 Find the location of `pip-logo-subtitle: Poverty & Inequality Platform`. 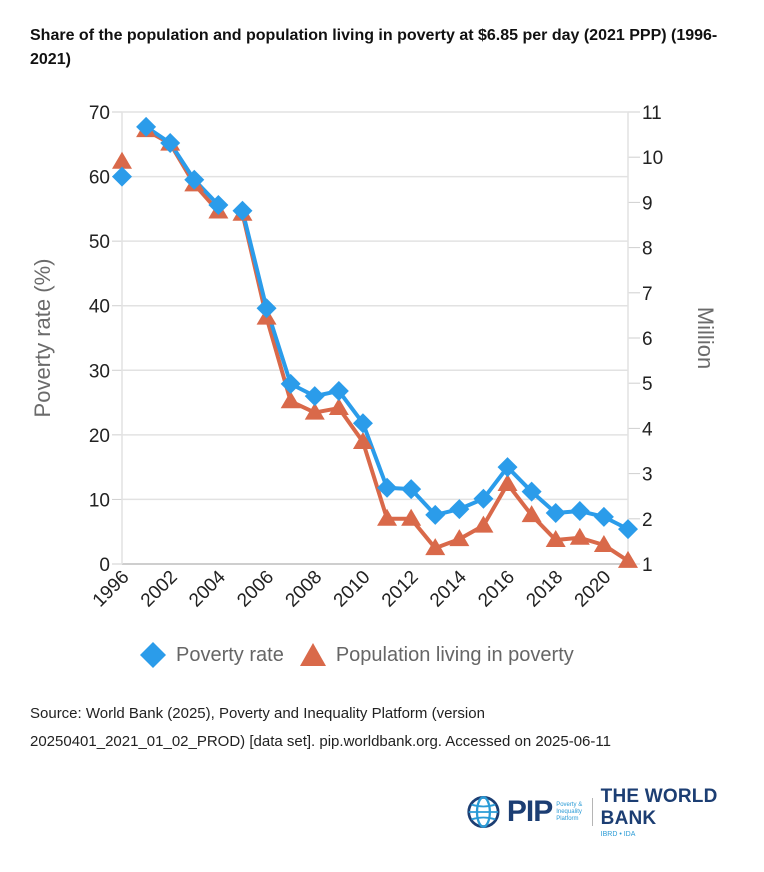

pip-logo-subtitle: Poverty & Inequality Platform is located at coordinates (569, 811).